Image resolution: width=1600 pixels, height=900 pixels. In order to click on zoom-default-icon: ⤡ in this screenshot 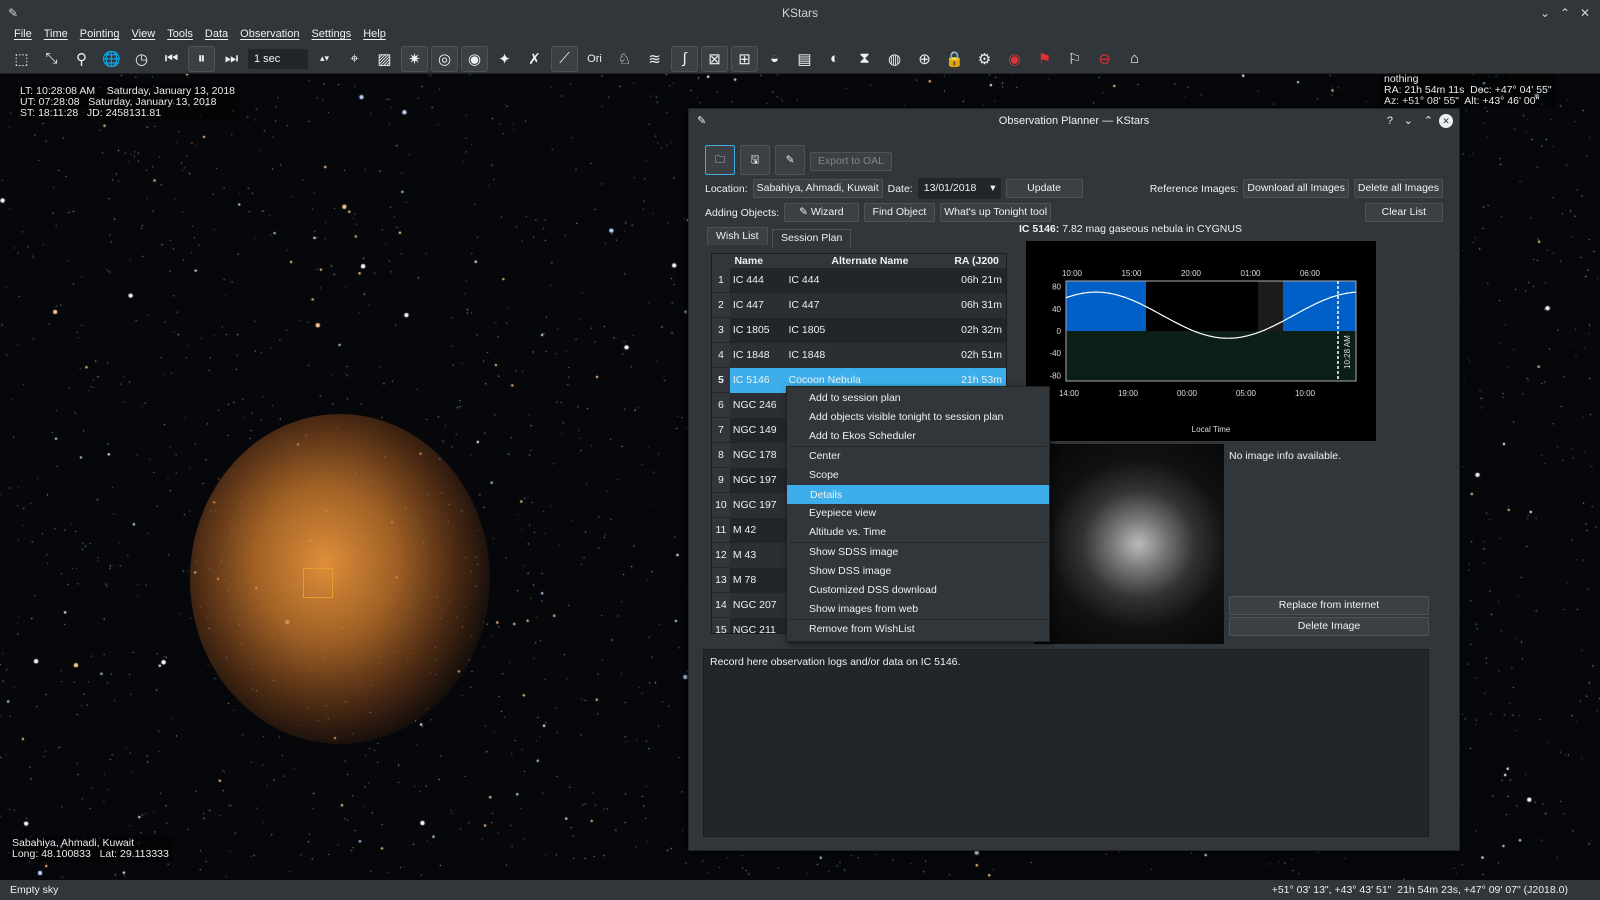, I will do `click(51, 58)`.